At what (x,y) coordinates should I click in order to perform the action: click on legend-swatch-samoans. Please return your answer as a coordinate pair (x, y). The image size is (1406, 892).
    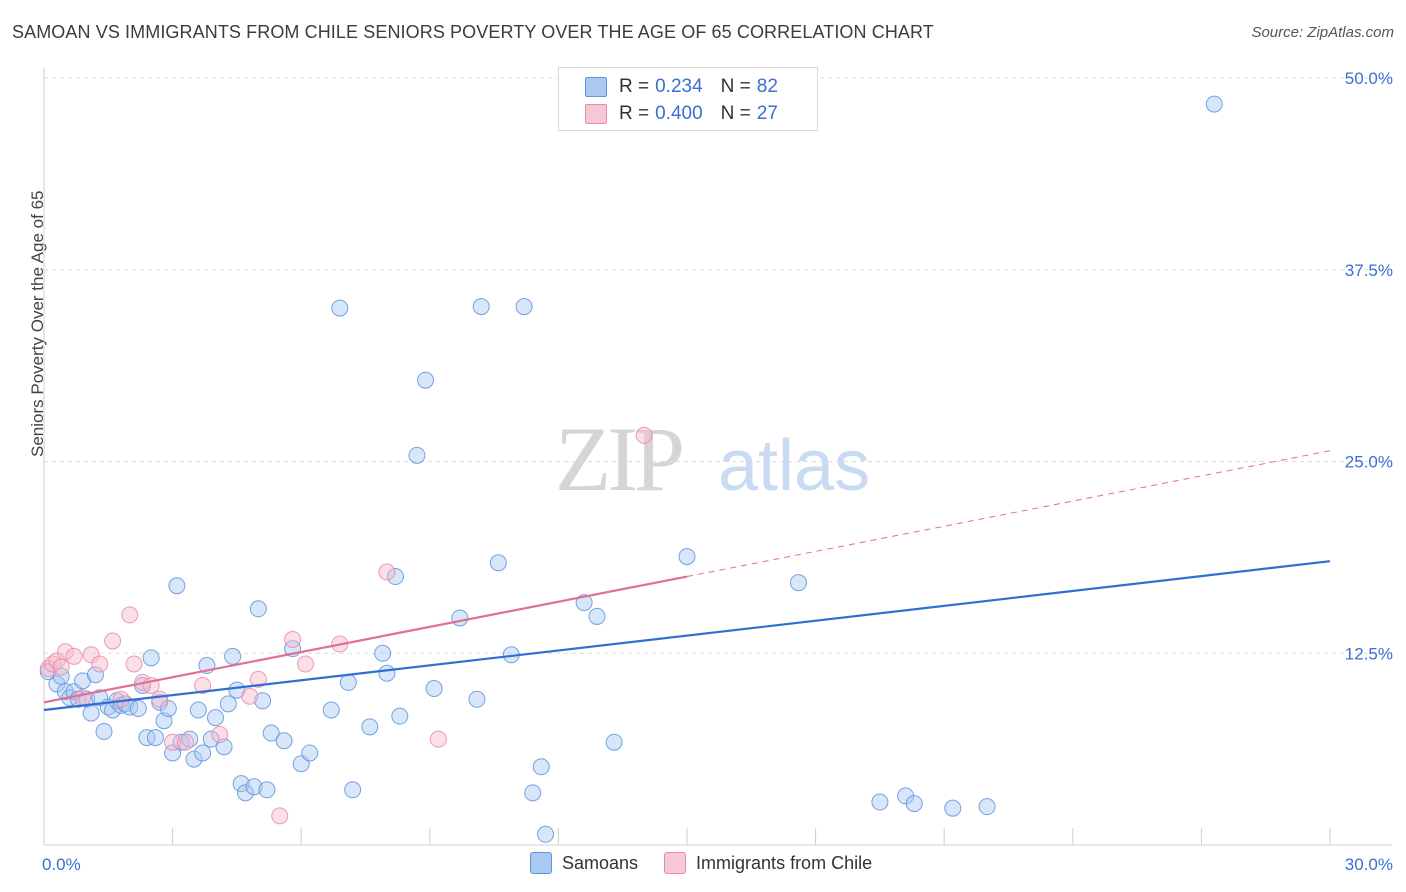
    Looking at the image, I should click on (596, 87).